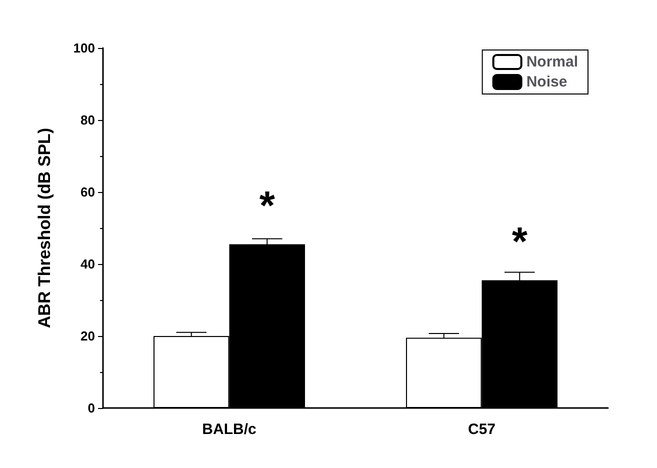 The image size is (657, 468). Describe the element at coordinates (84, 48) in the screenshot. I see `y-tick-label: 100` at that location.